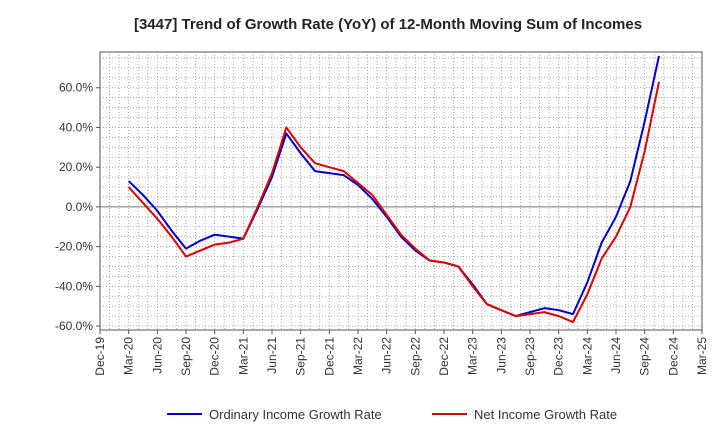 This screenshot has height=440, width=720. I want to click on x-tick-label: Sep-20, so click(186, 356).